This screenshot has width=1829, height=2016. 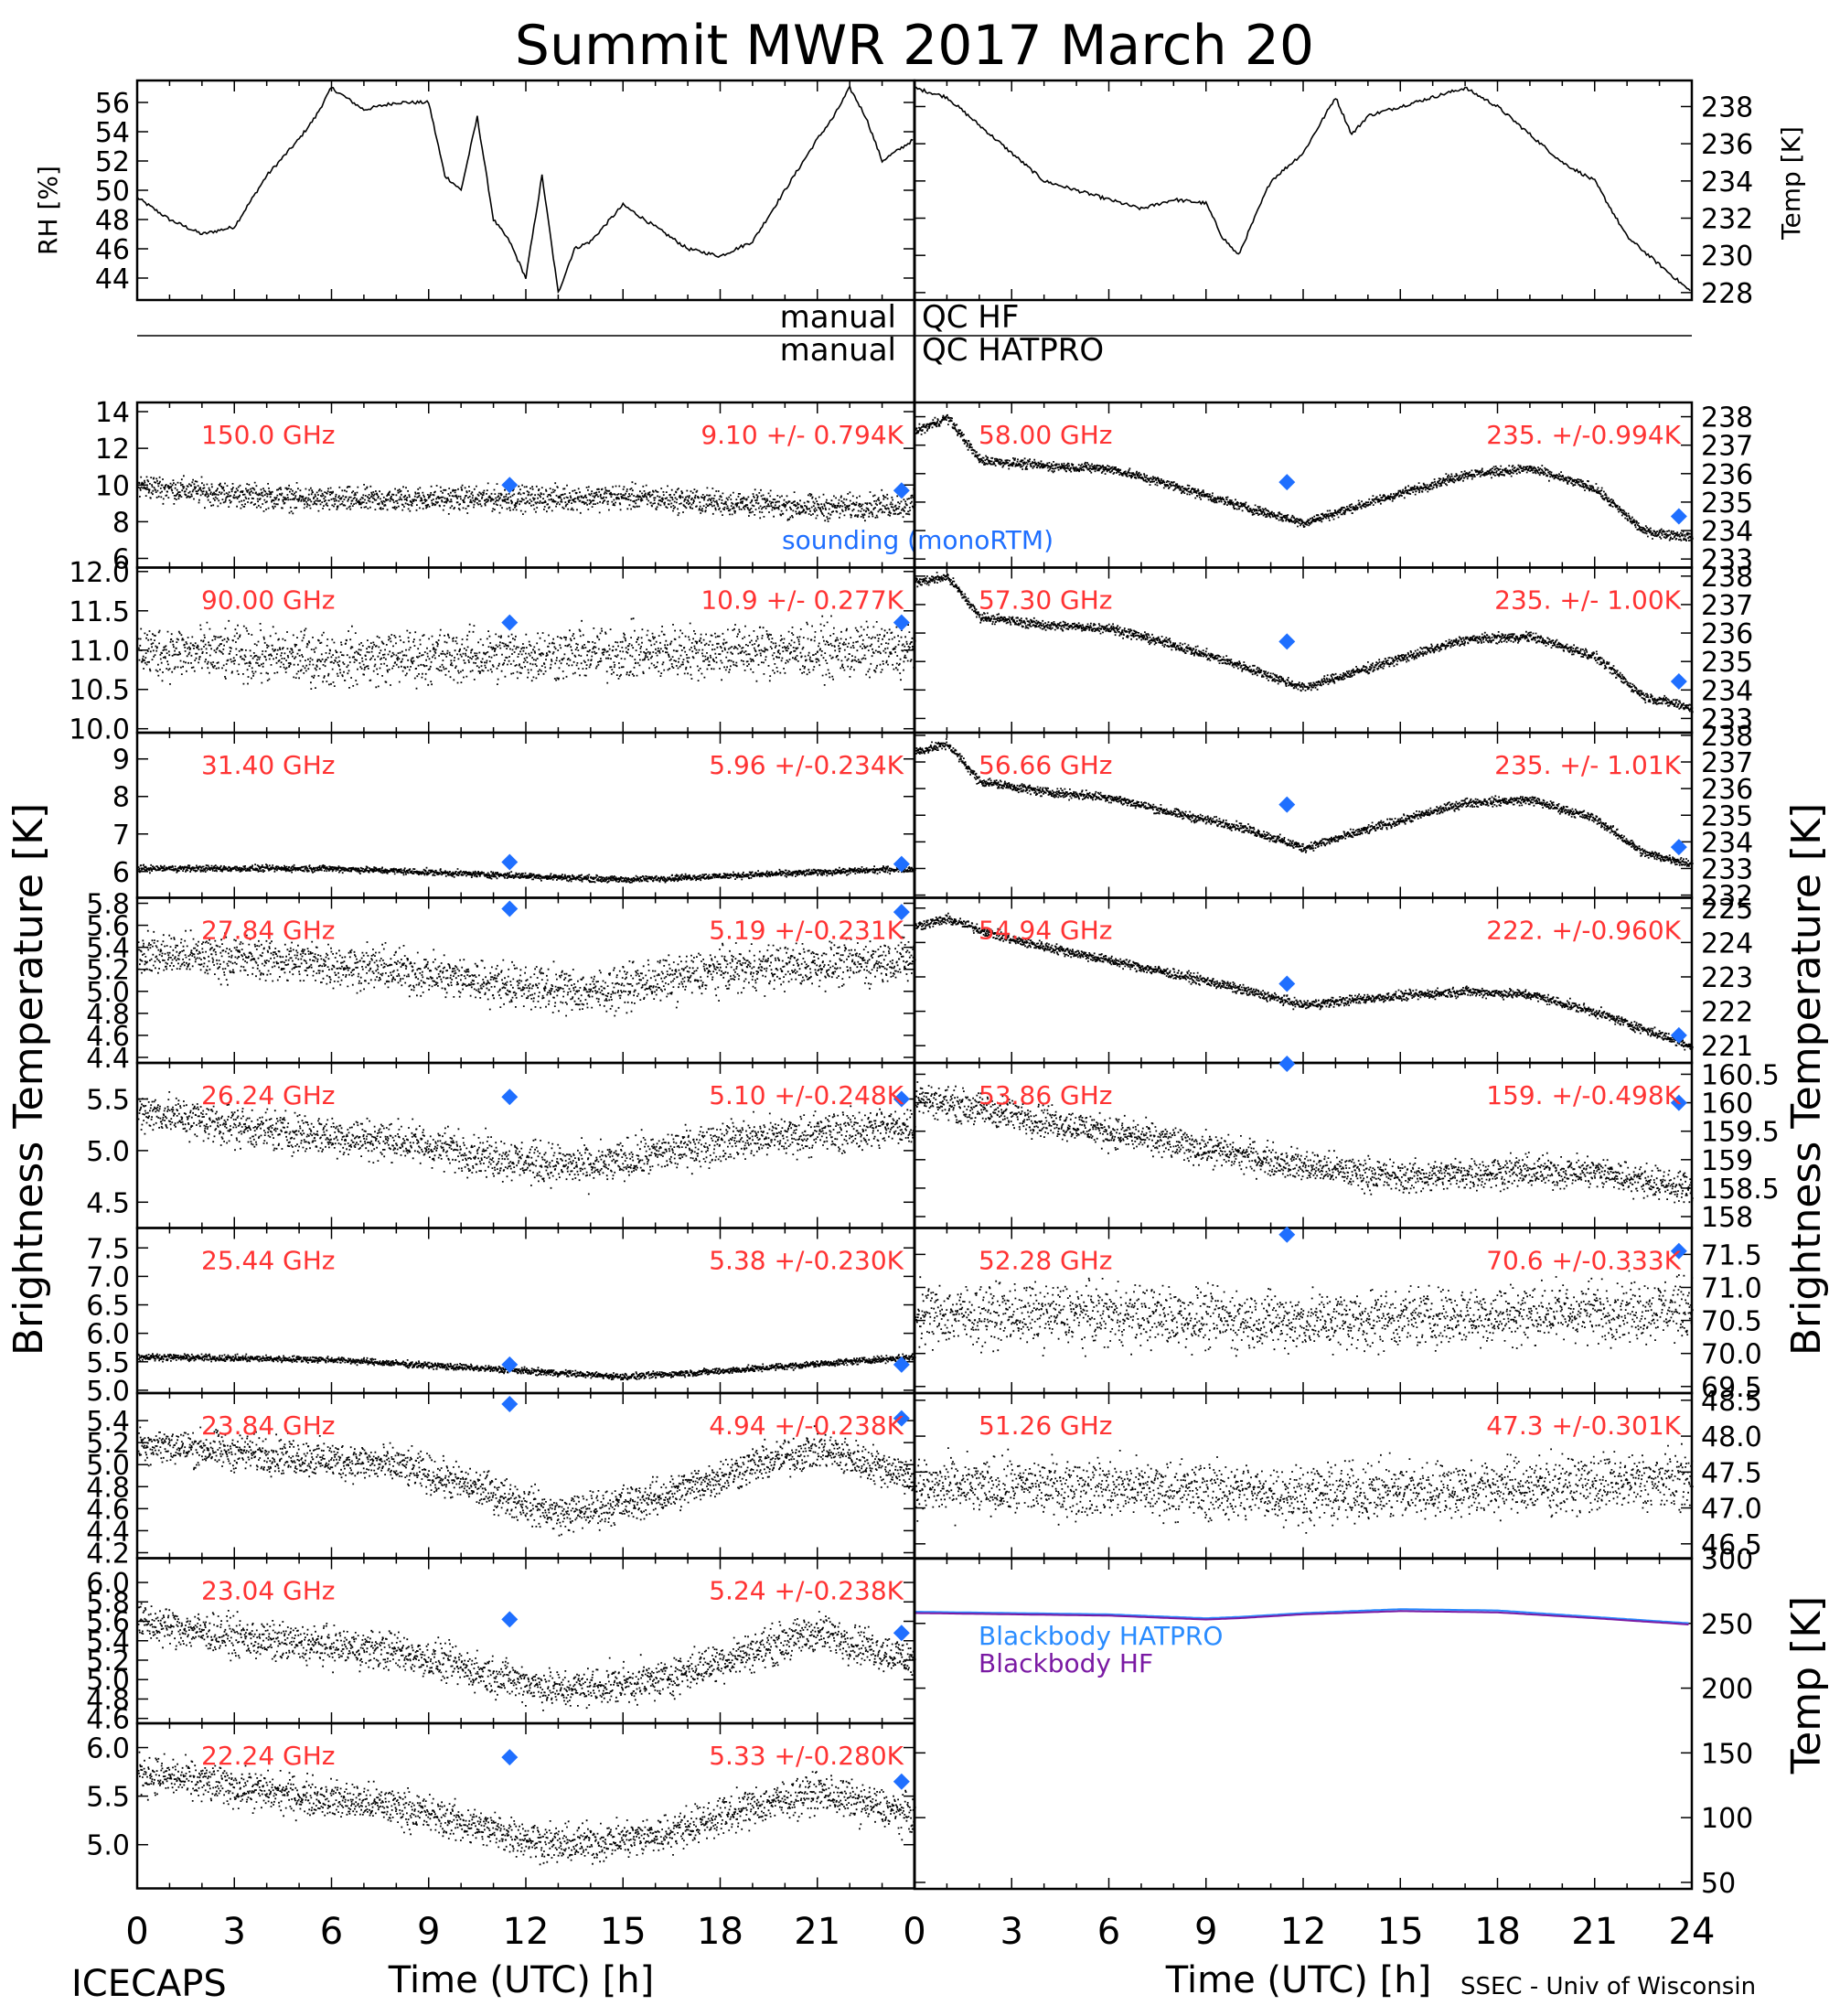 I want to click on tb_2624-ytick-label: 4.5, so click(x=108, y=1203).